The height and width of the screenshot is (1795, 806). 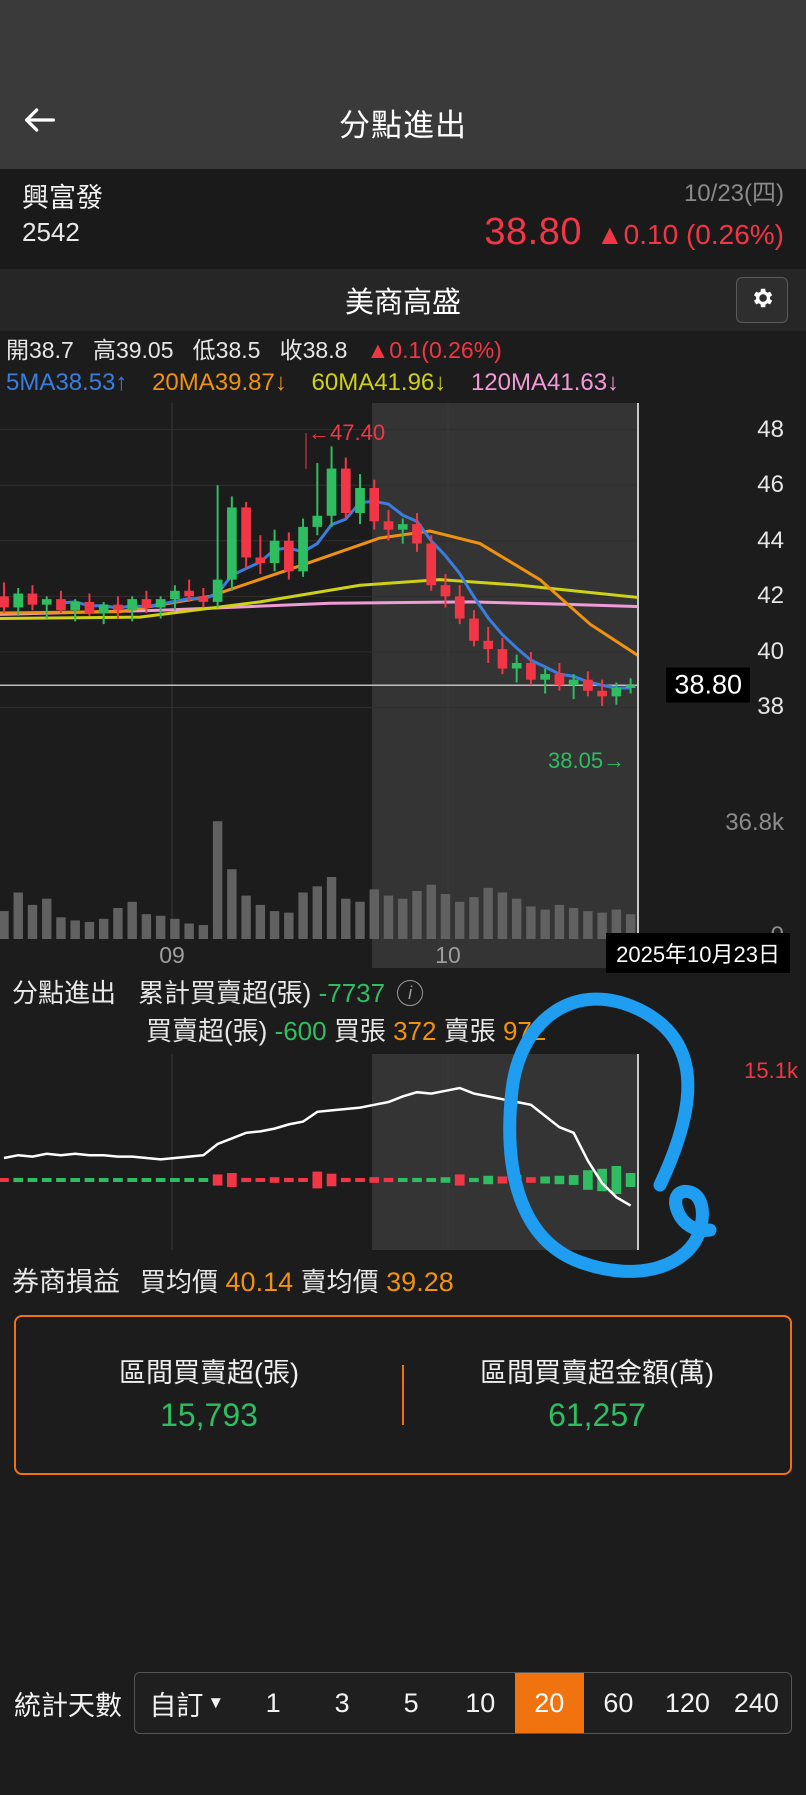 I want to click on range-net-shares-title: 區間買賣超(張), so click(x=209, y=1373).